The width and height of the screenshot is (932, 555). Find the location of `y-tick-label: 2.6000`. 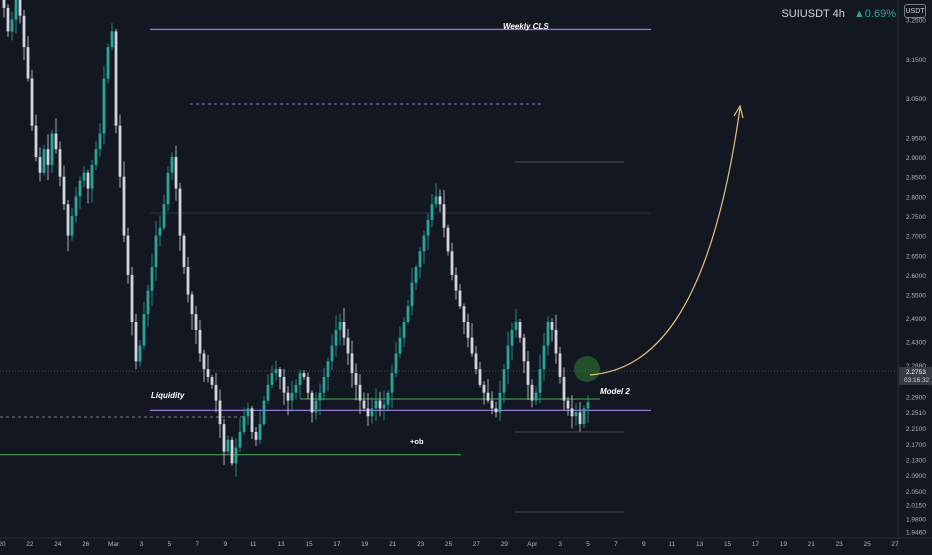

y-tick-label: 2.6000 is located at coordinates (916, 276).